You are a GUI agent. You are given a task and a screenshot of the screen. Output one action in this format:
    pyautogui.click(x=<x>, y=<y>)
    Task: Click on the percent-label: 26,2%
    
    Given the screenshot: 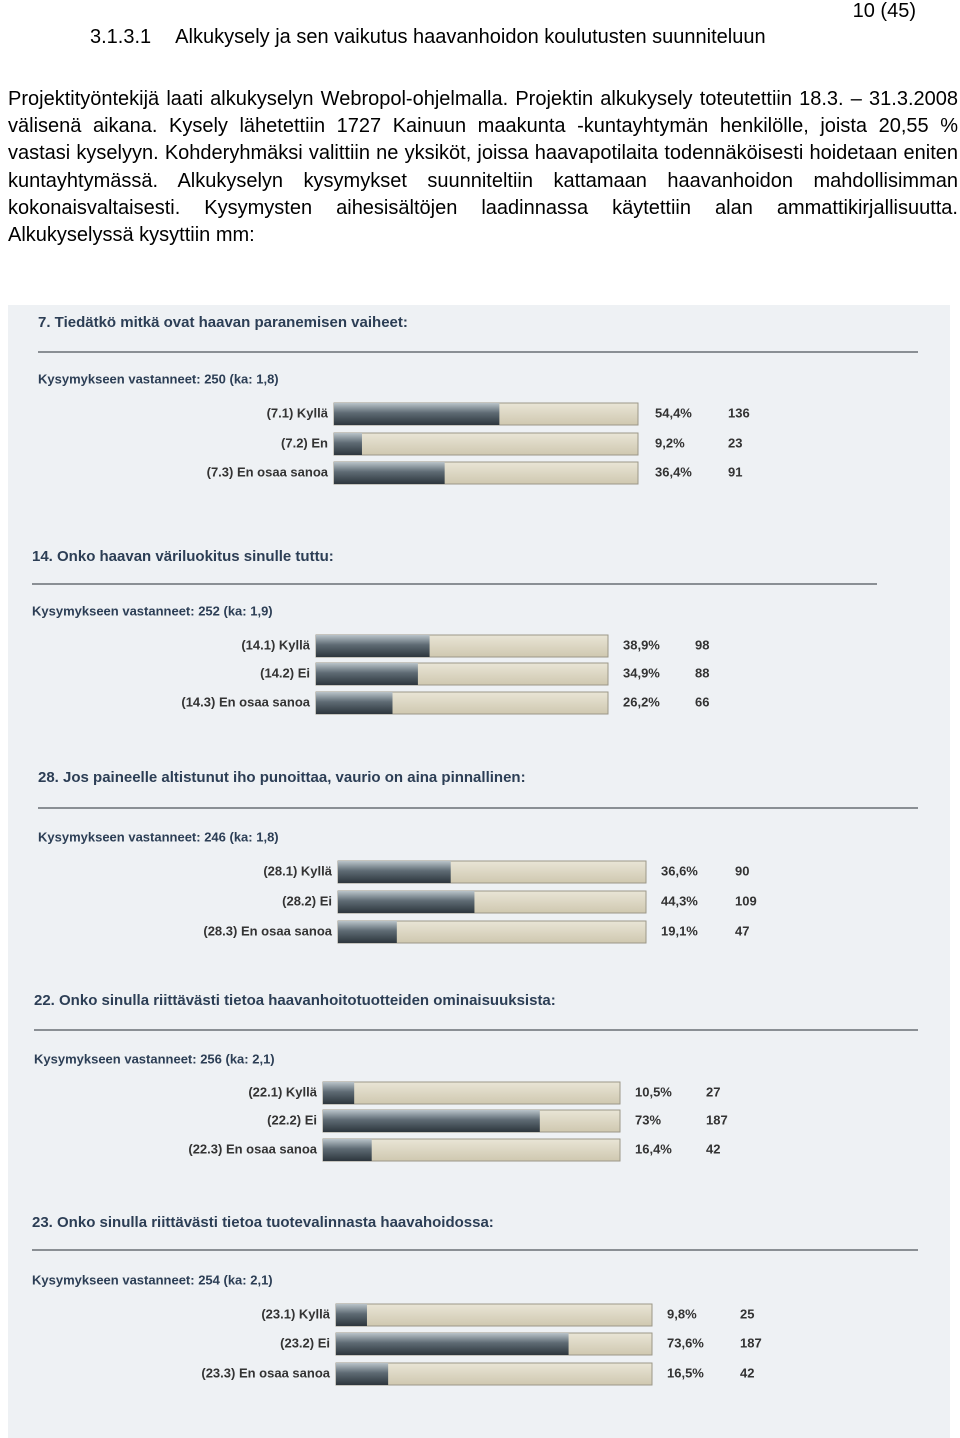 What is the action you would take?
    pyautogui.click(x=641, y=701)
    